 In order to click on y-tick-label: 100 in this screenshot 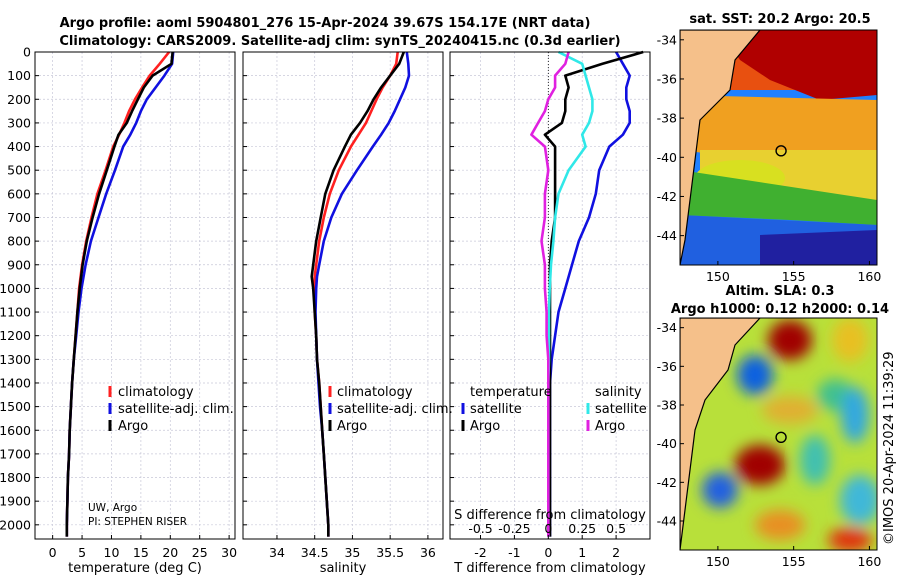, I will do `click(19, 75)`.